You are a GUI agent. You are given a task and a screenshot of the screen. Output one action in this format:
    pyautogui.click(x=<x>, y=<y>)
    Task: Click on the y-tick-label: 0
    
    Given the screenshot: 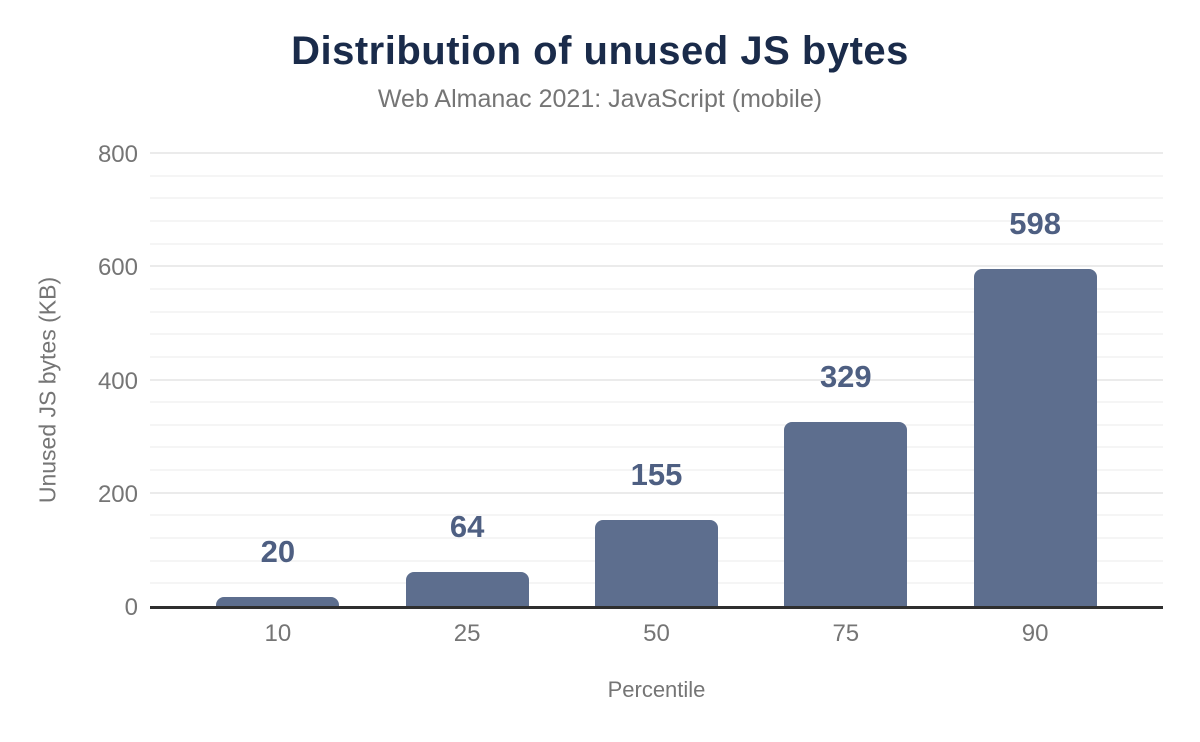 What is the action you would take?
    pyautogui.click(x=131, y=607)
    